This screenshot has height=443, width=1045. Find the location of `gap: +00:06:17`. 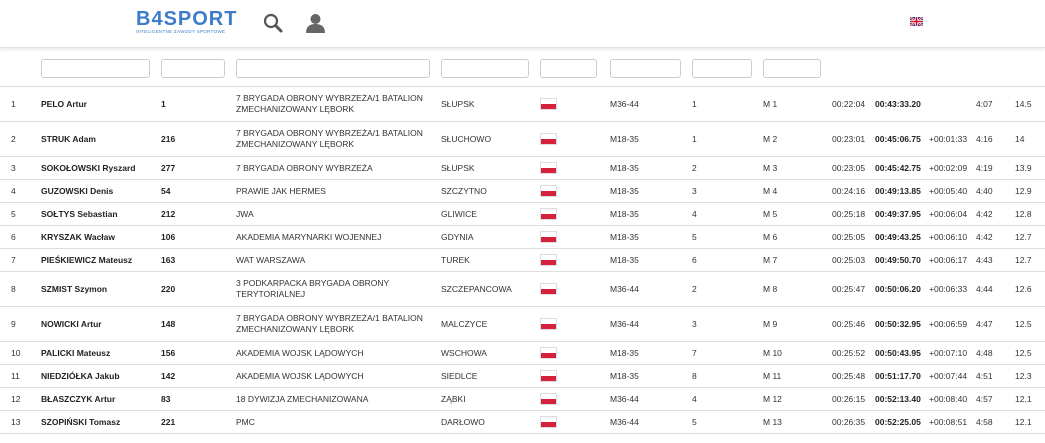

gap: +00:06:17 is located at coordinates (948, 259).